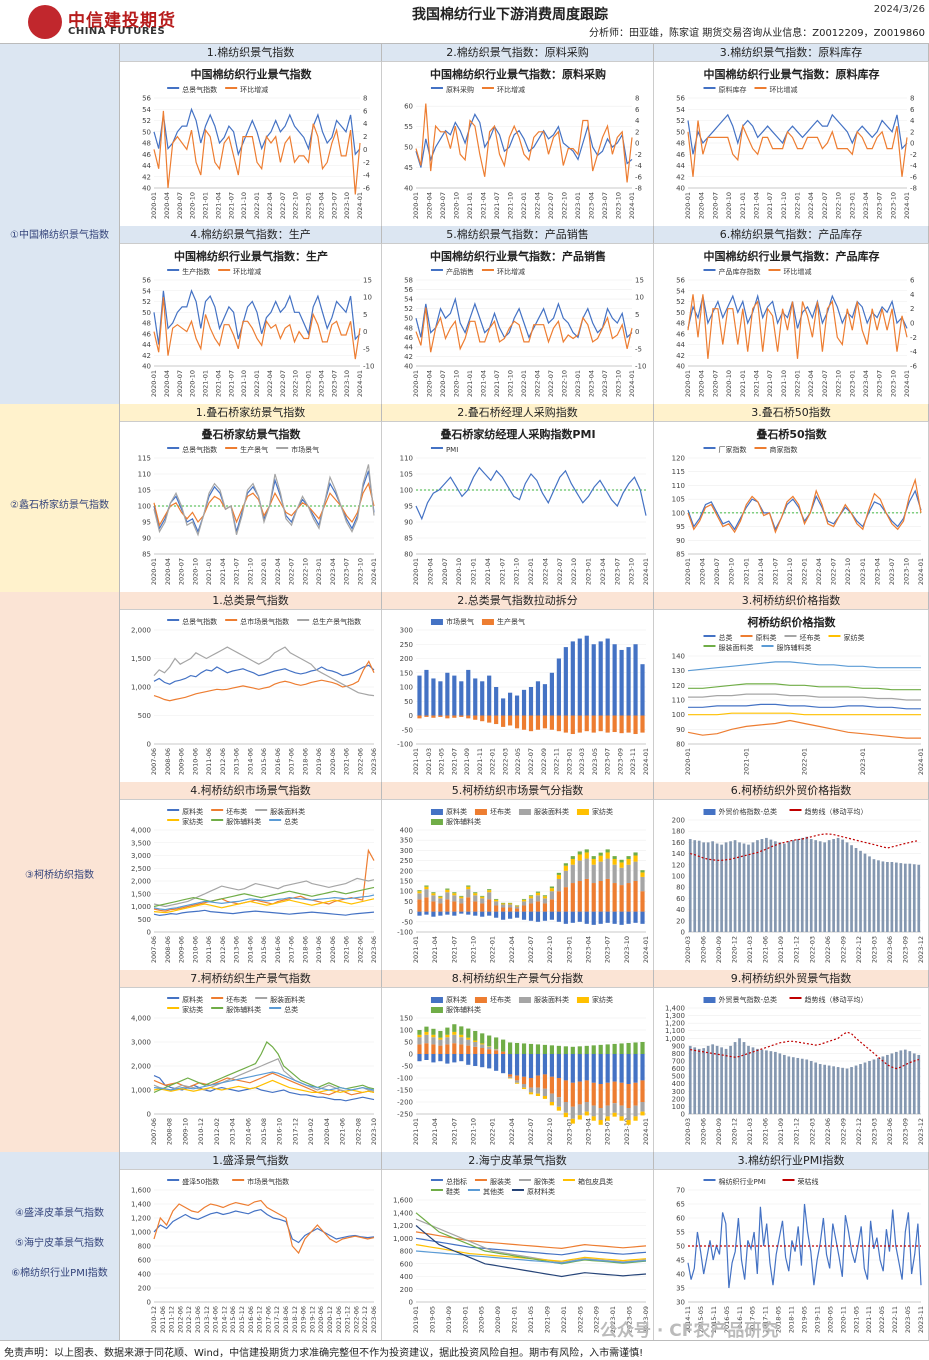  Describe the element at coordinates (367, 189) in the screenshot. I see `y2-tick-label: -6` at that location.